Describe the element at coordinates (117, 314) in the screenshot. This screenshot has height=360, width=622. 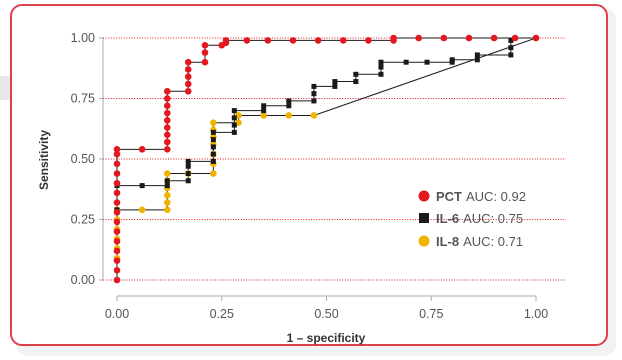
I see `x-tick-label: 0.00` at that location.